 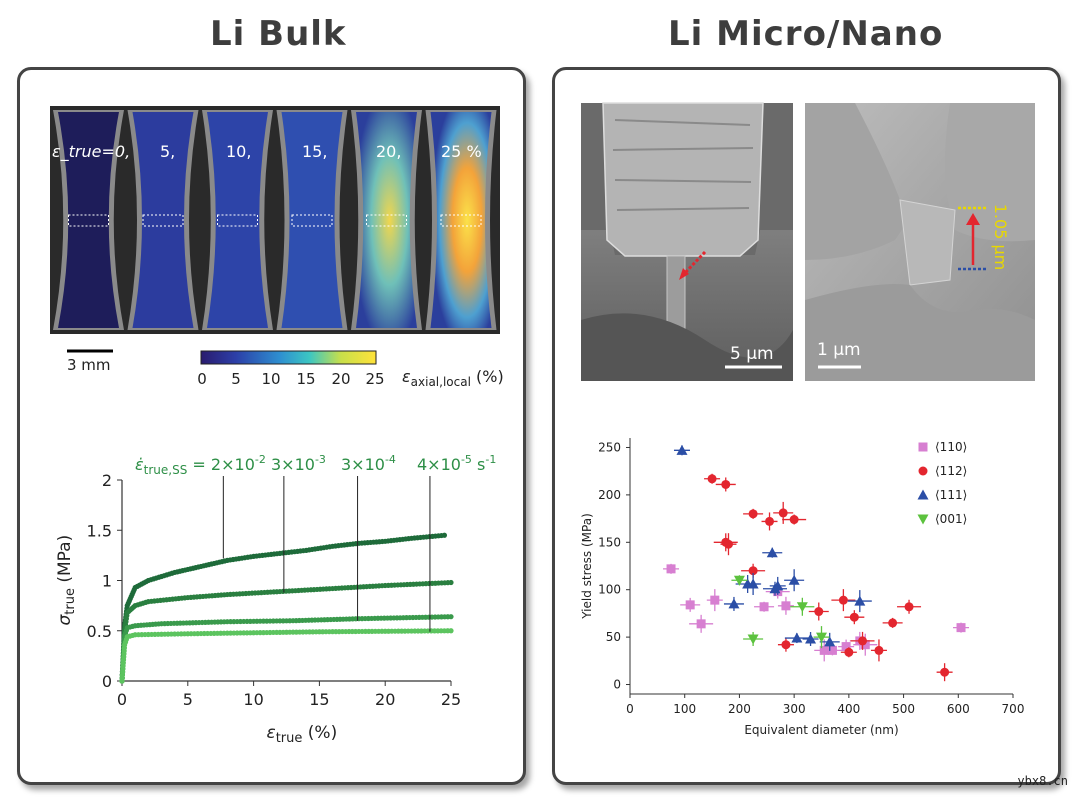 I want to click on ys-legend-label-2: ⟨111⟩, so click(x=951, y=495).